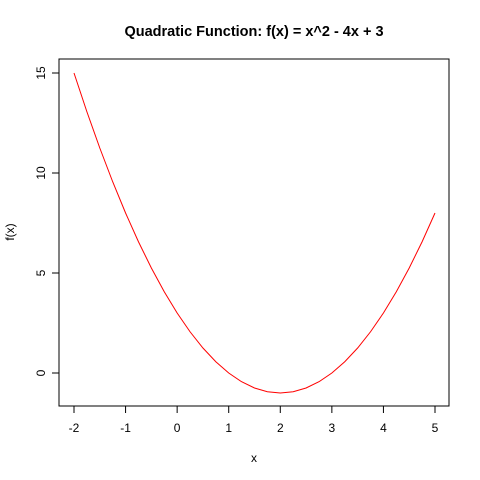 This screenshot has height=480, width=480. Describe the element at coordinates (228, 428) in the screenshot. I see `x-tick-label: 1` at that location.